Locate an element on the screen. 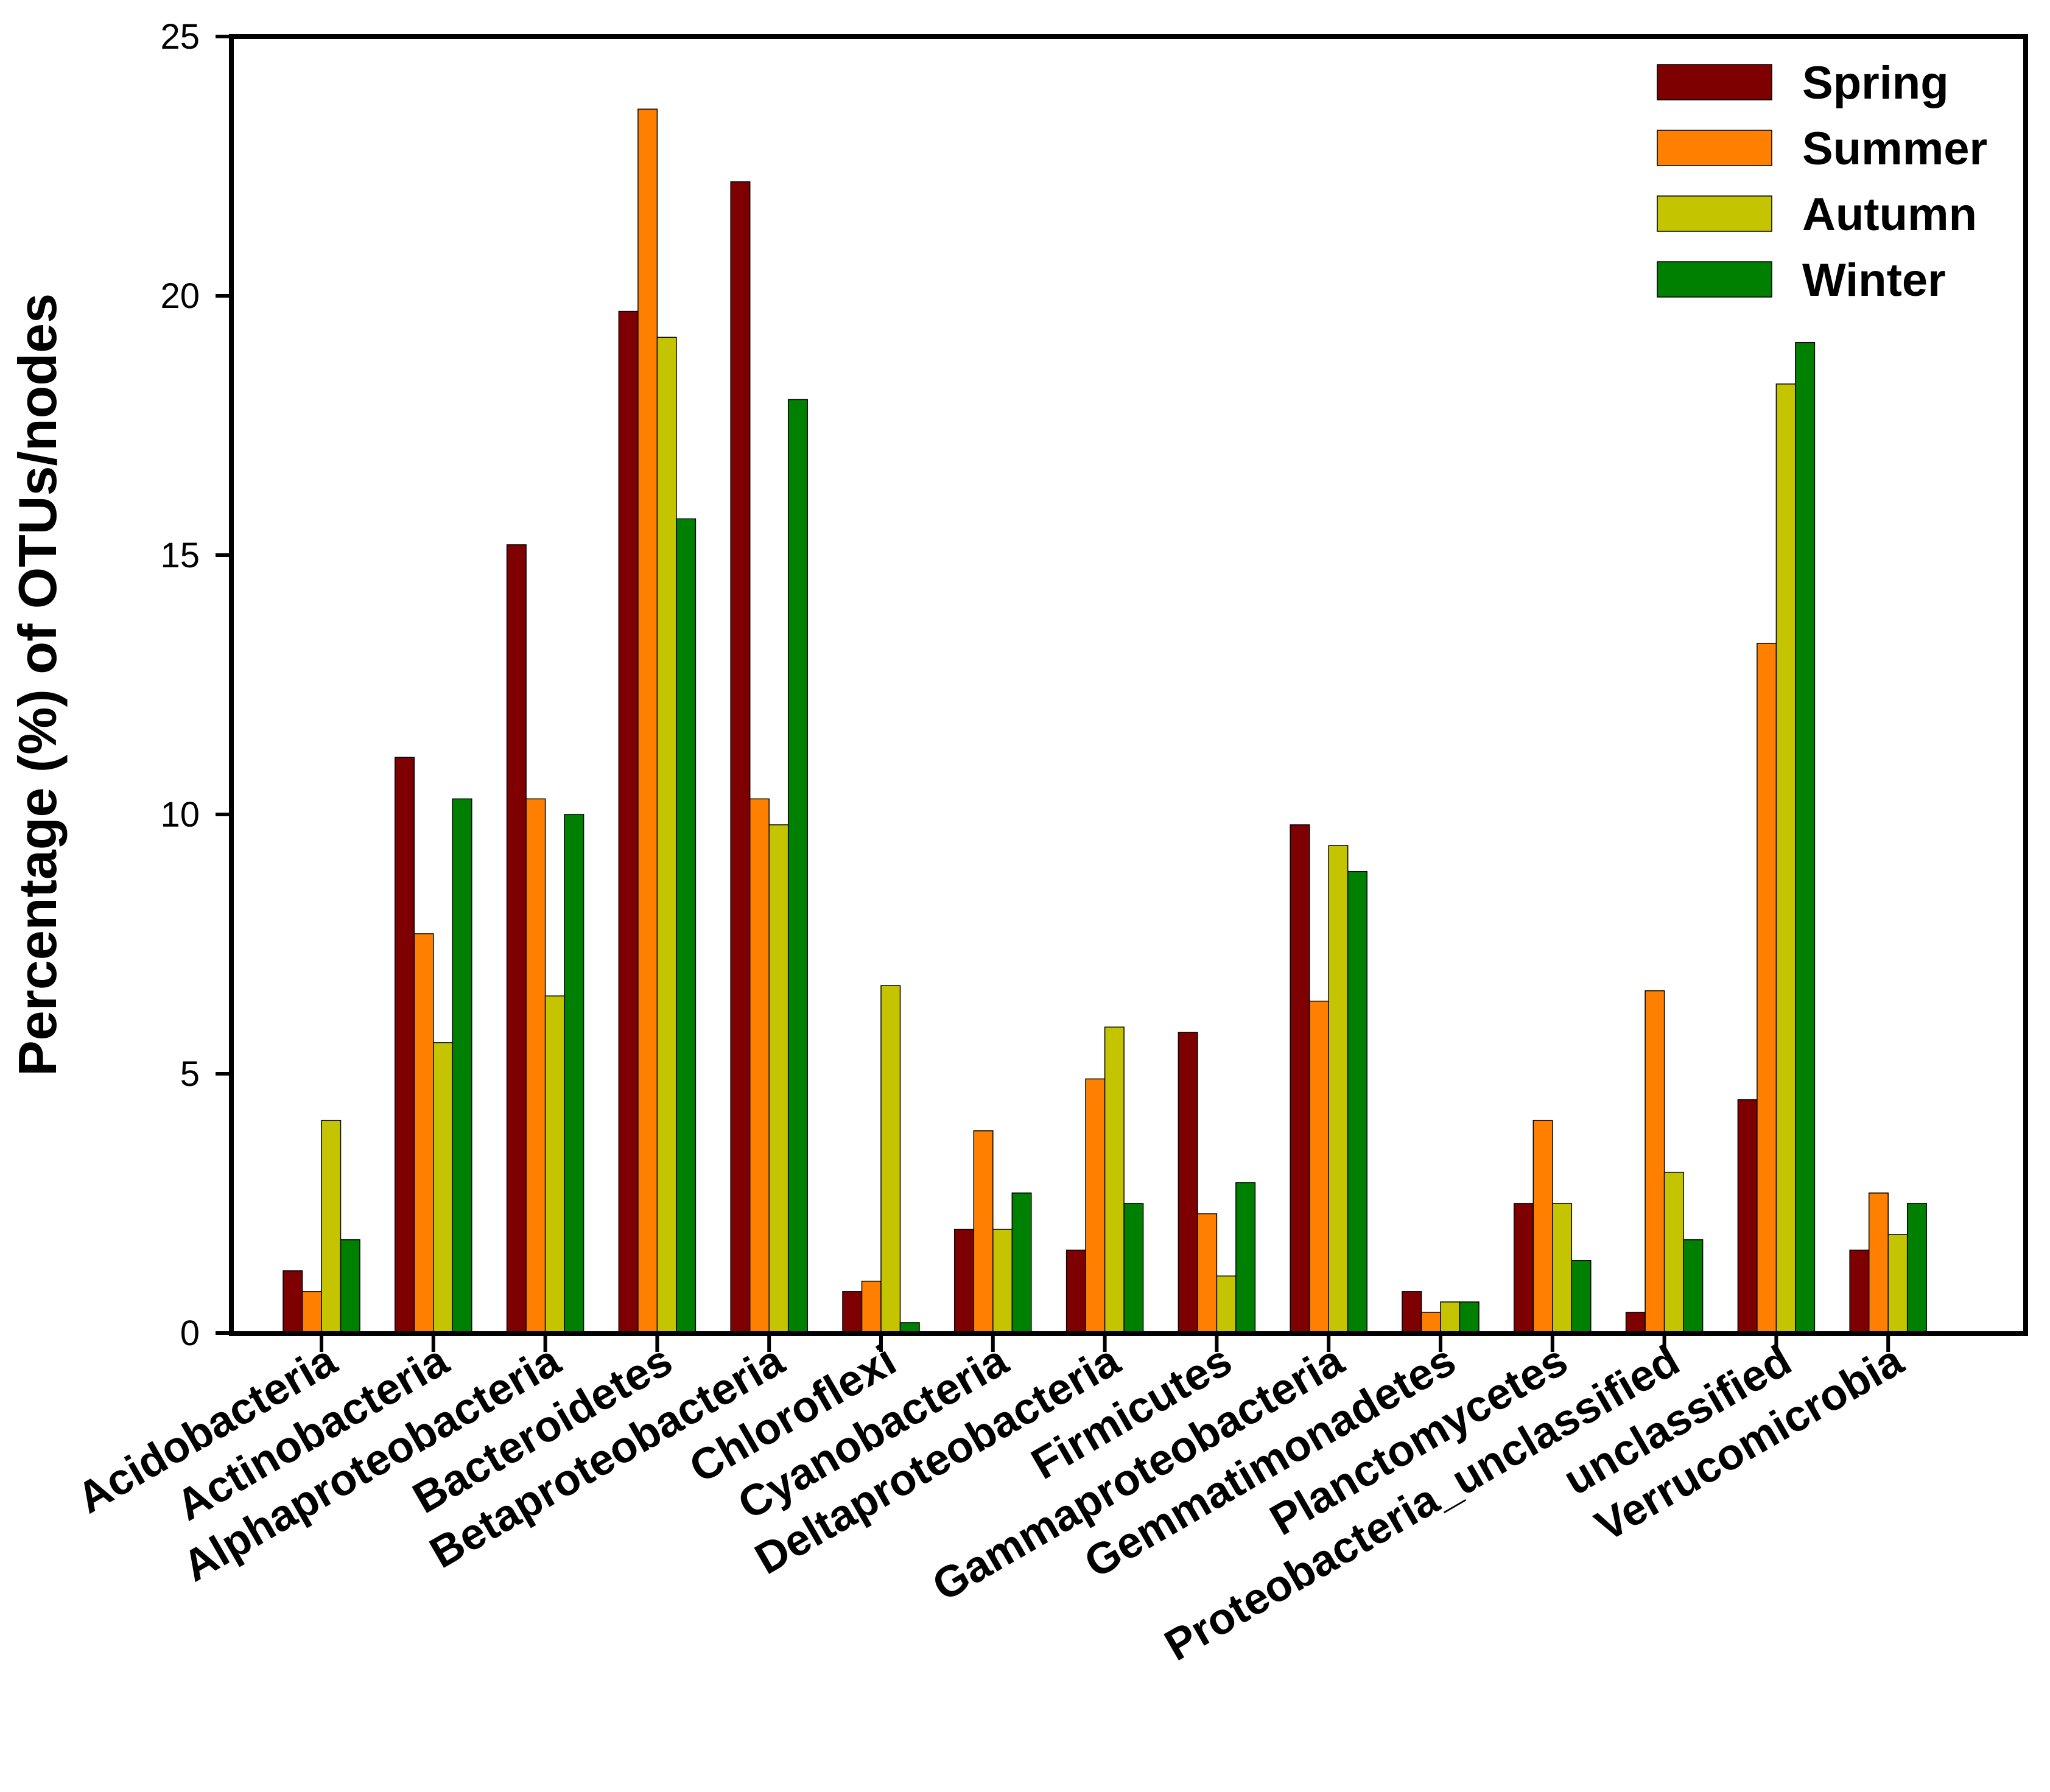  y-axis-ticks: 0 5 10 15 20 25 is located at coordinates (195, 685).